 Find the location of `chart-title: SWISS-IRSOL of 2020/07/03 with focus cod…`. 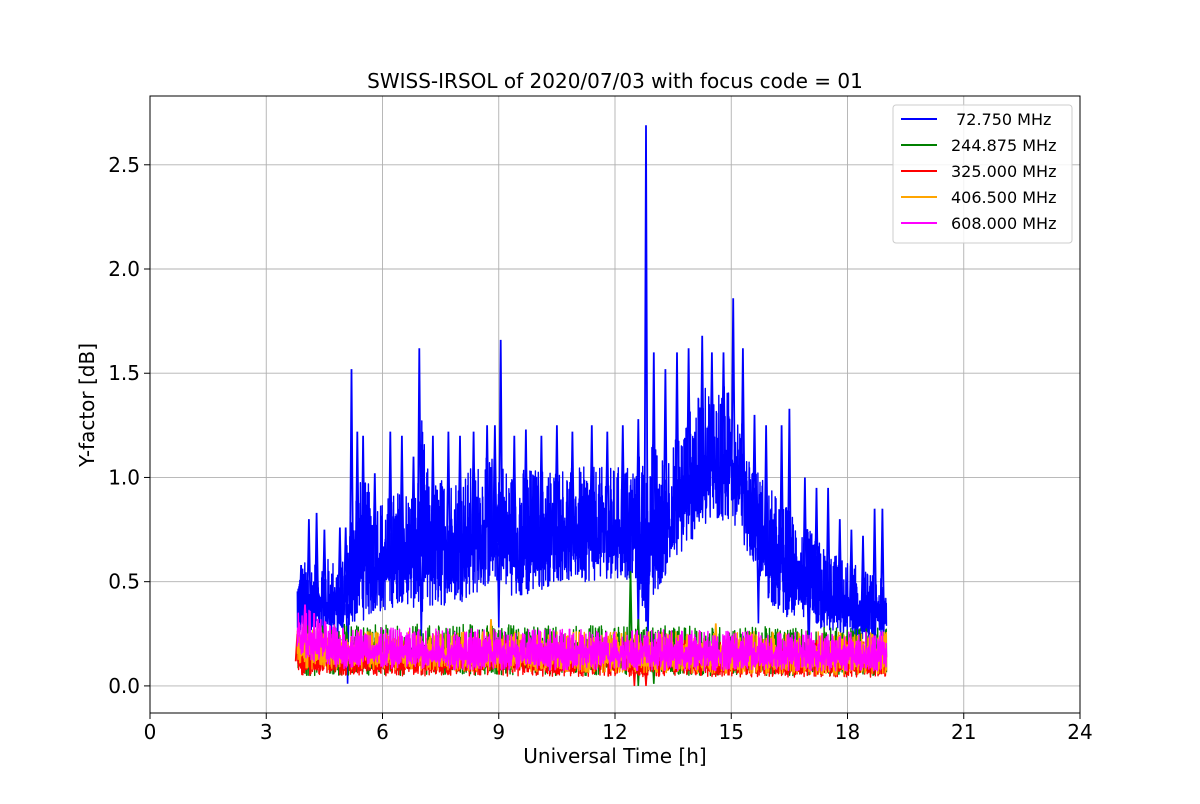

chart-title: SWISS-IRSOL of 2020/07/03 with focus cod… is located at coordinates (615, 81).